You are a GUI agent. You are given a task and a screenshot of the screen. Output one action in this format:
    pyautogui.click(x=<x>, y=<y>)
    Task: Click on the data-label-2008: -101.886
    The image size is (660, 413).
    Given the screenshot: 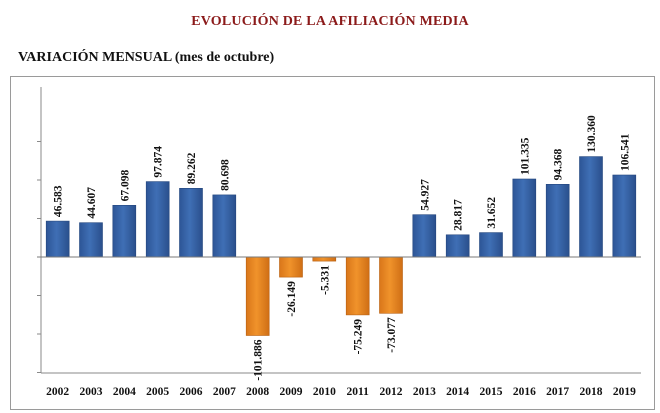 What is the action you would take?
    pyautogui.click(x=259, y=359)
    